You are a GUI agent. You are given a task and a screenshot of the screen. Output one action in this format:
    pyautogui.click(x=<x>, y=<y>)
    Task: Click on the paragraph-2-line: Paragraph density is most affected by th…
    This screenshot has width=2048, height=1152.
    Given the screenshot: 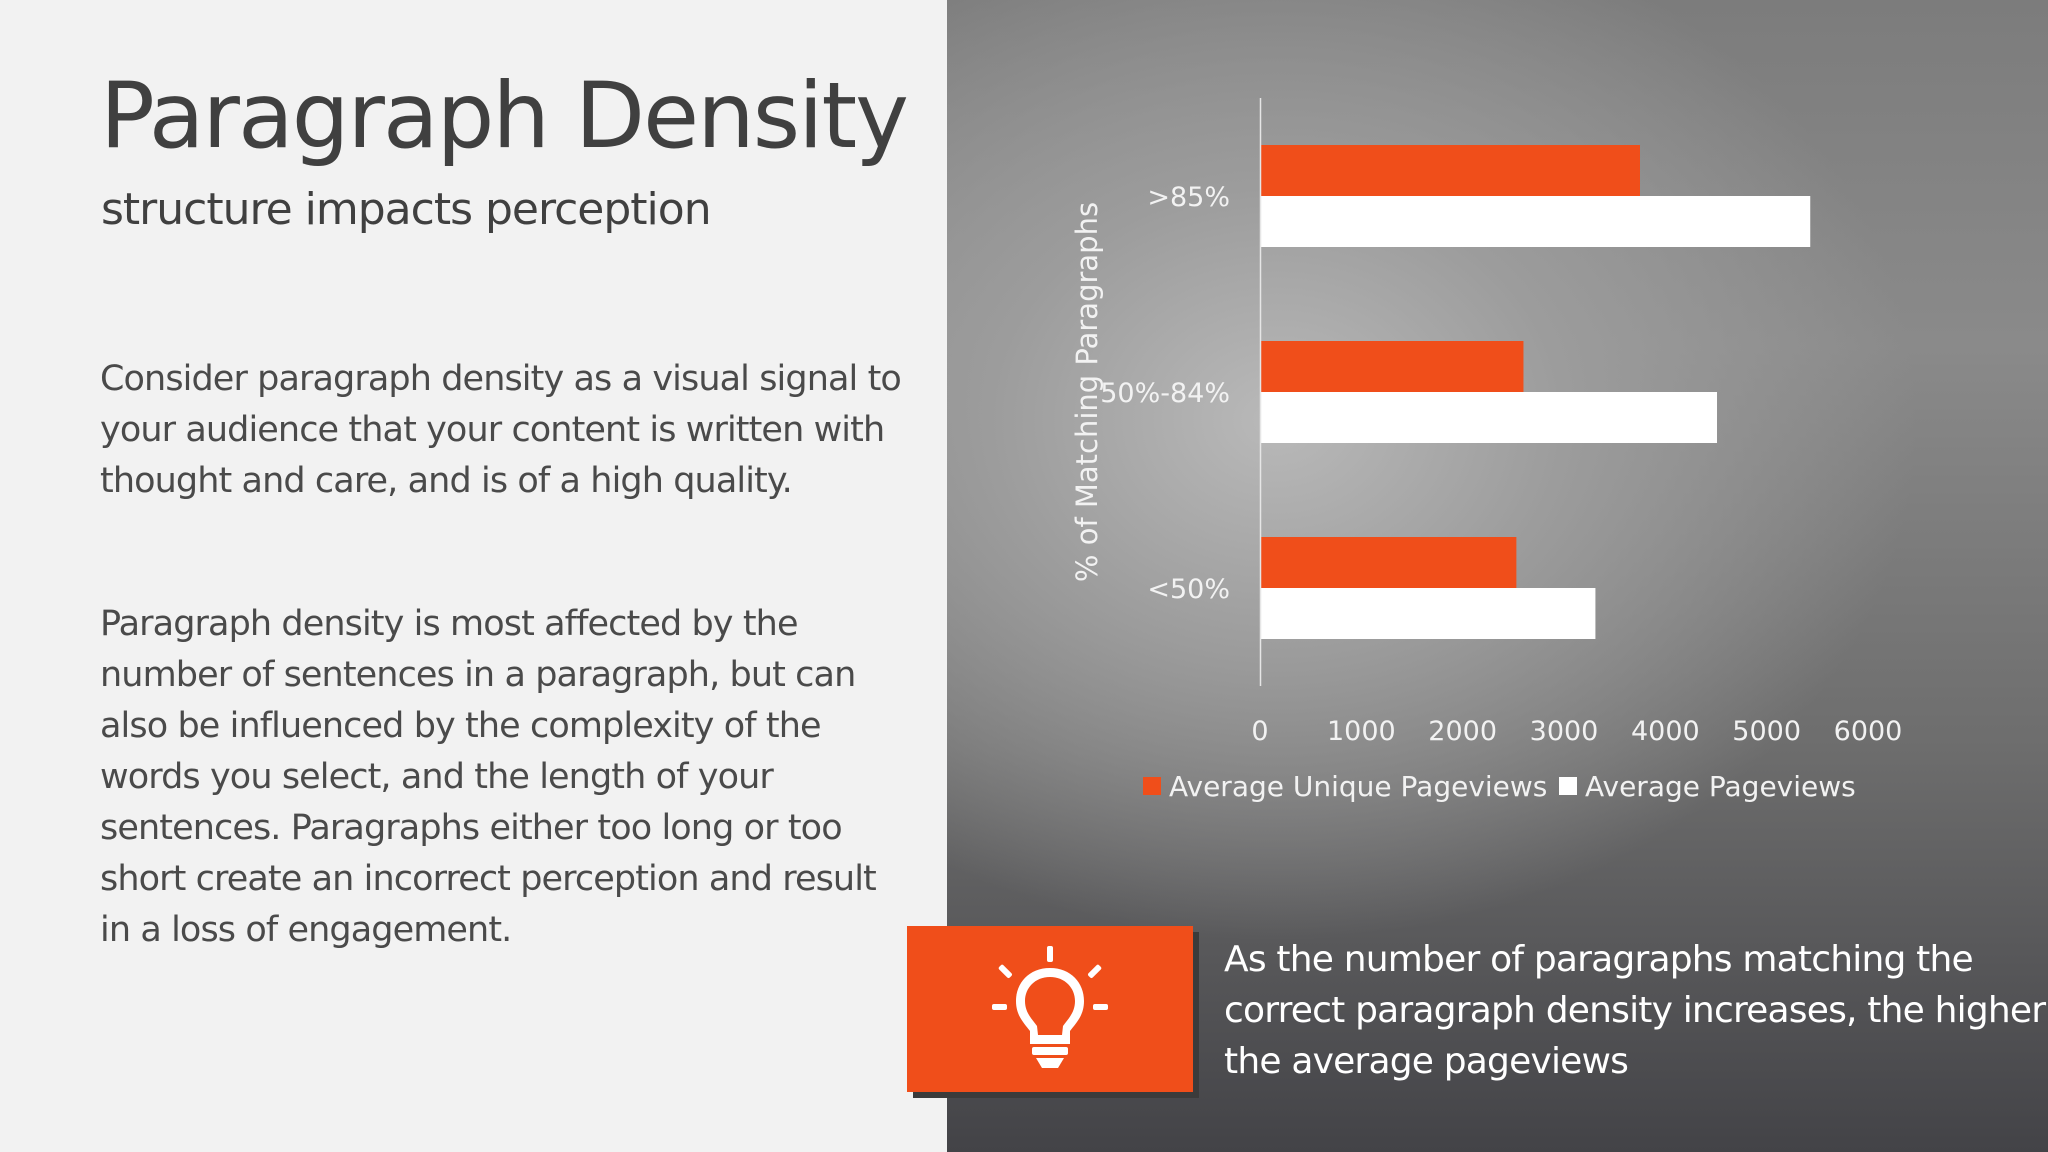 What is the action you would take?
    pyautogui.click(x=449, y=624)
    